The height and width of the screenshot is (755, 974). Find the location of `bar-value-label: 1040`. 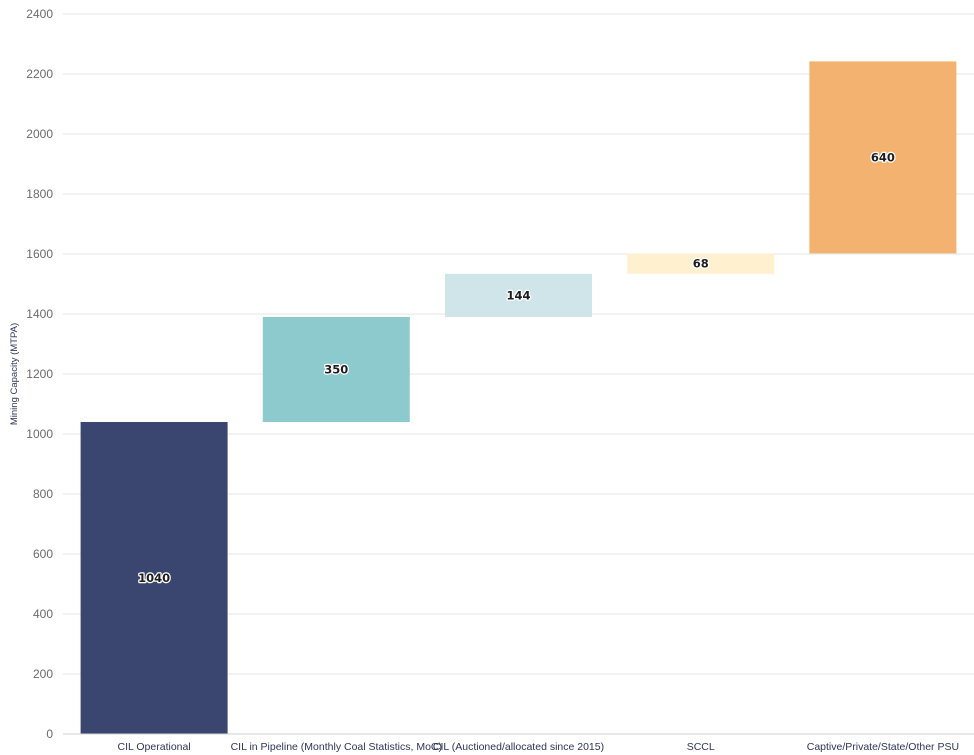

bar-value-label: 1040 is located at coordinates (154, 578).